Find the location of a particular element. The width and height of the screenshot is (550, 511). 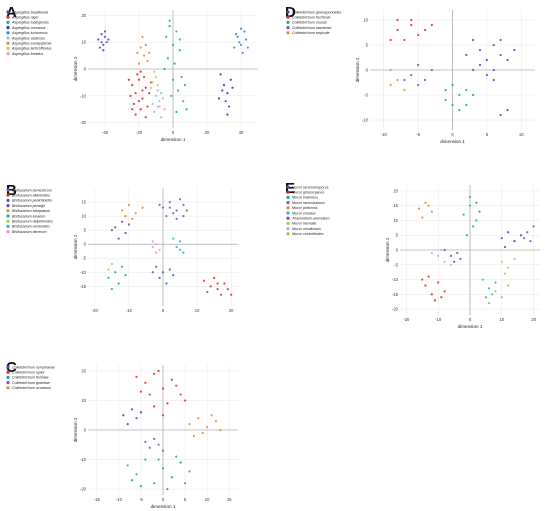

legend-label: Colletotrichum tropicale is located at coordinates (311, 33).